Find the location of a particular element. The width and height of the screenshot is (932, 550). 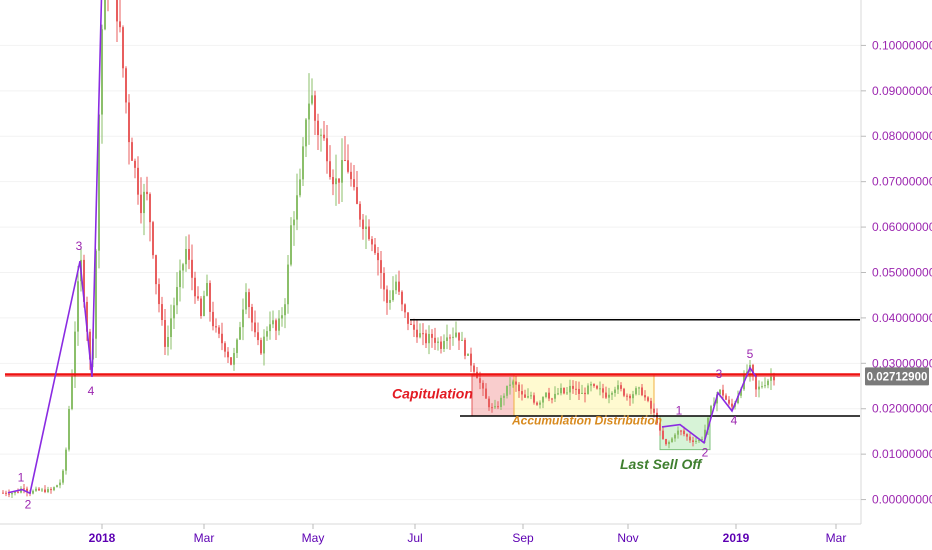

y-tick-label: 0.04000000 is located at coordinates (902, 318).